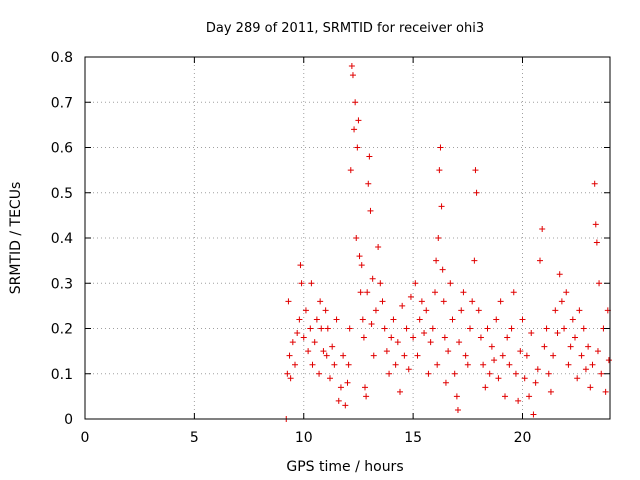 The image size is (640, 480). I want to click on y-tick-label: 0.4, so click(62, 239).